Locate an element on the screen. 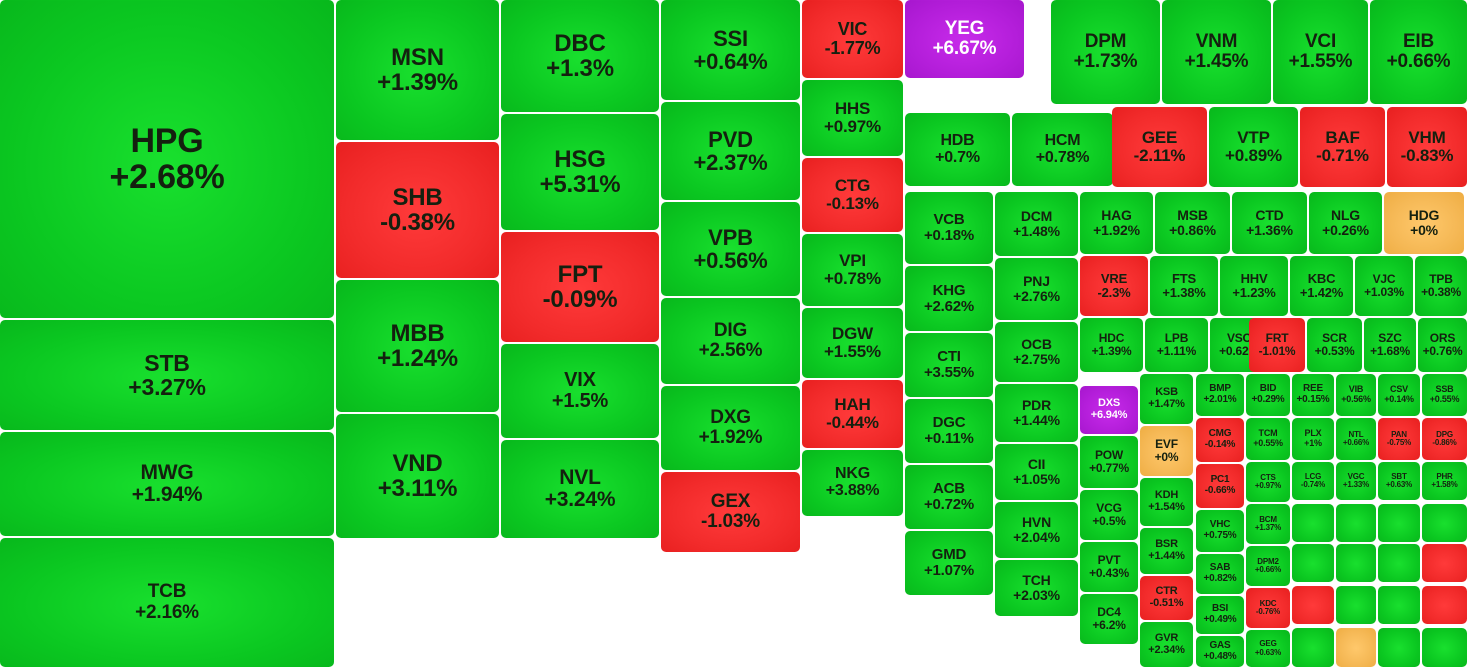 The width and height of the screenshot is (1467, 667). treemap-tile-pc1: PC1 -0.66% is located at coordinates (1220, 486).